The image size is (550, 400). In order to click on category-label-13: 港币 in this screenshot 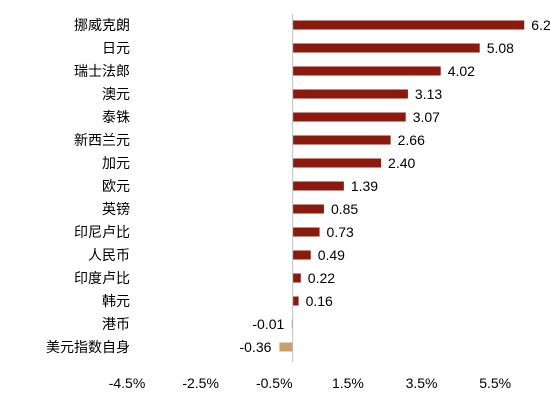, I will do `click(116, 324)`.